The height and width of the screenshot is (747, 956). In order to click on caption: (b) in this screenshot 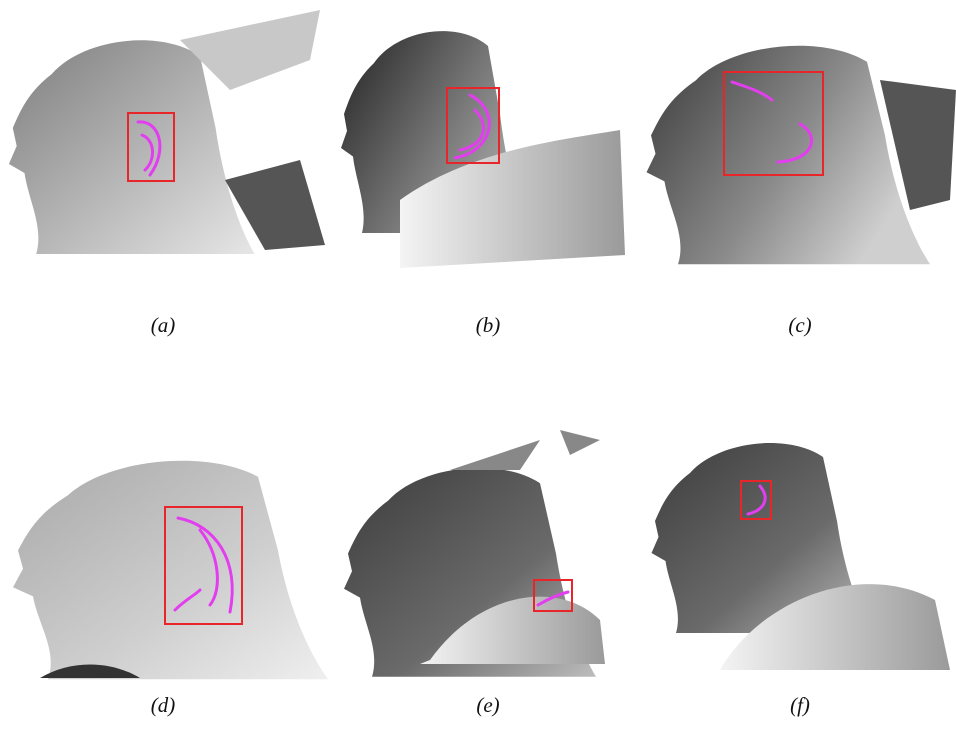, I will do `click(488, 325)`.